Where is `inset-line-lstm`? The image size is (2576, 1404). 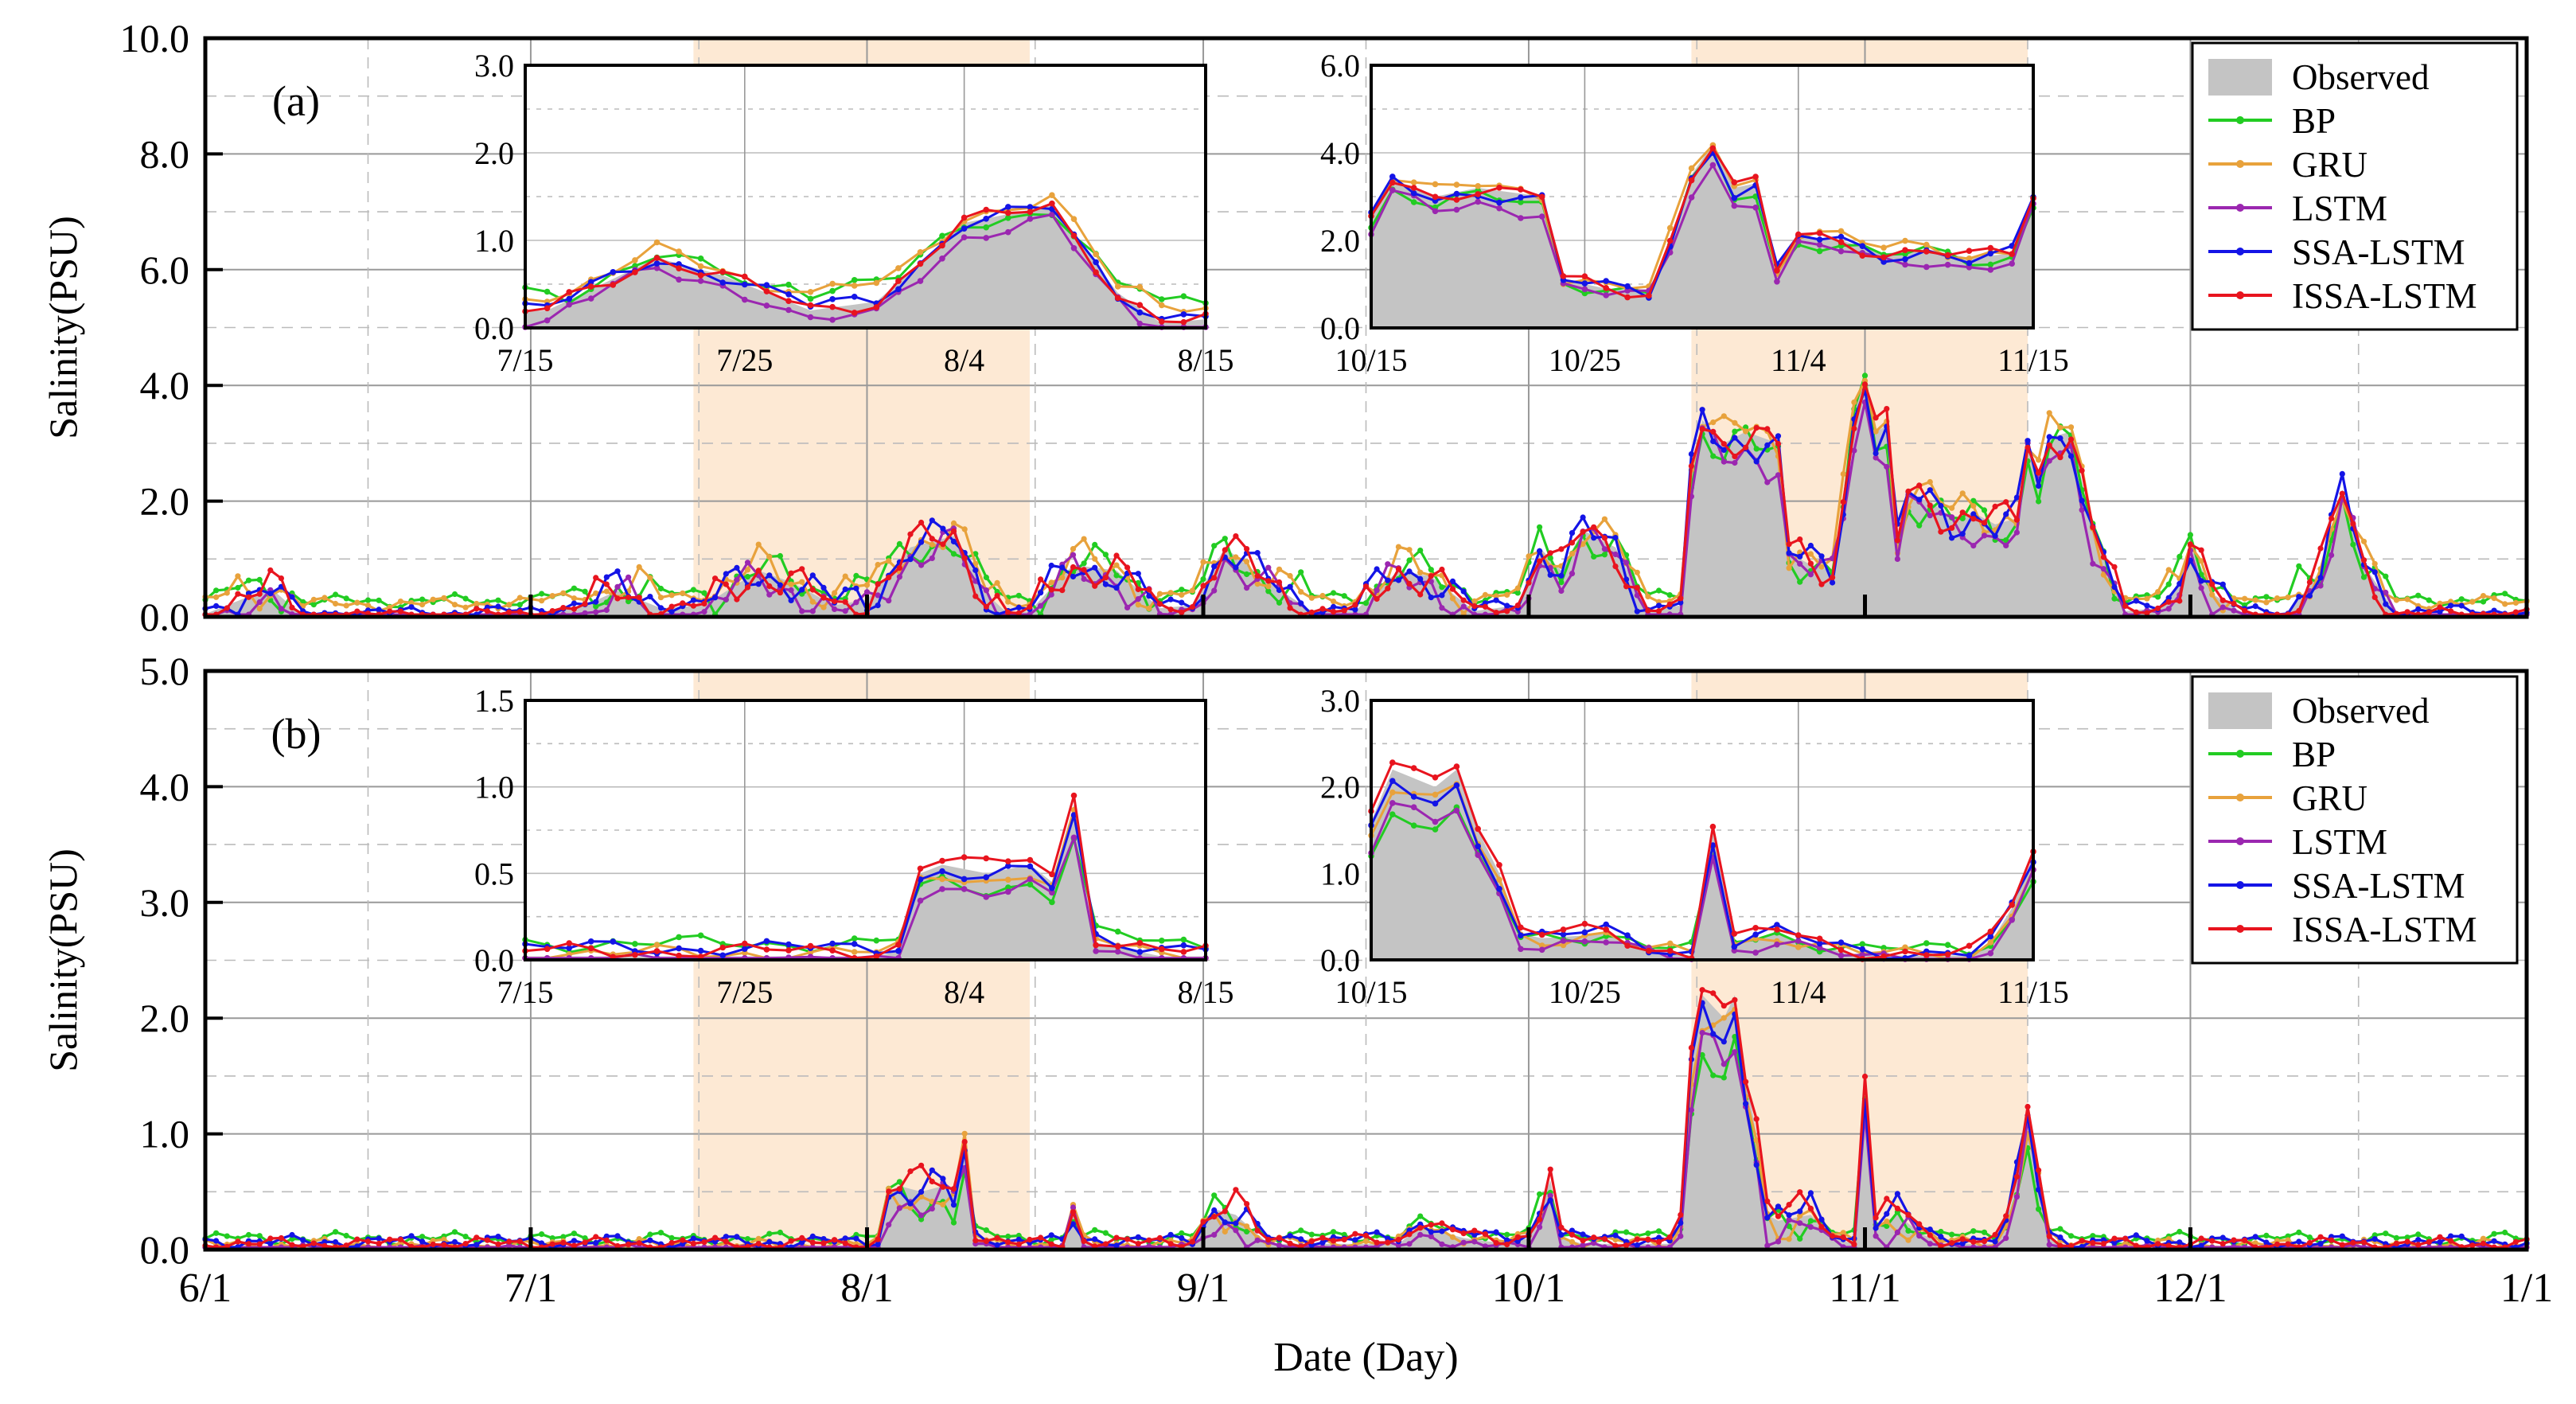 inset-line-lstm is located at coordinates (1702, 230).